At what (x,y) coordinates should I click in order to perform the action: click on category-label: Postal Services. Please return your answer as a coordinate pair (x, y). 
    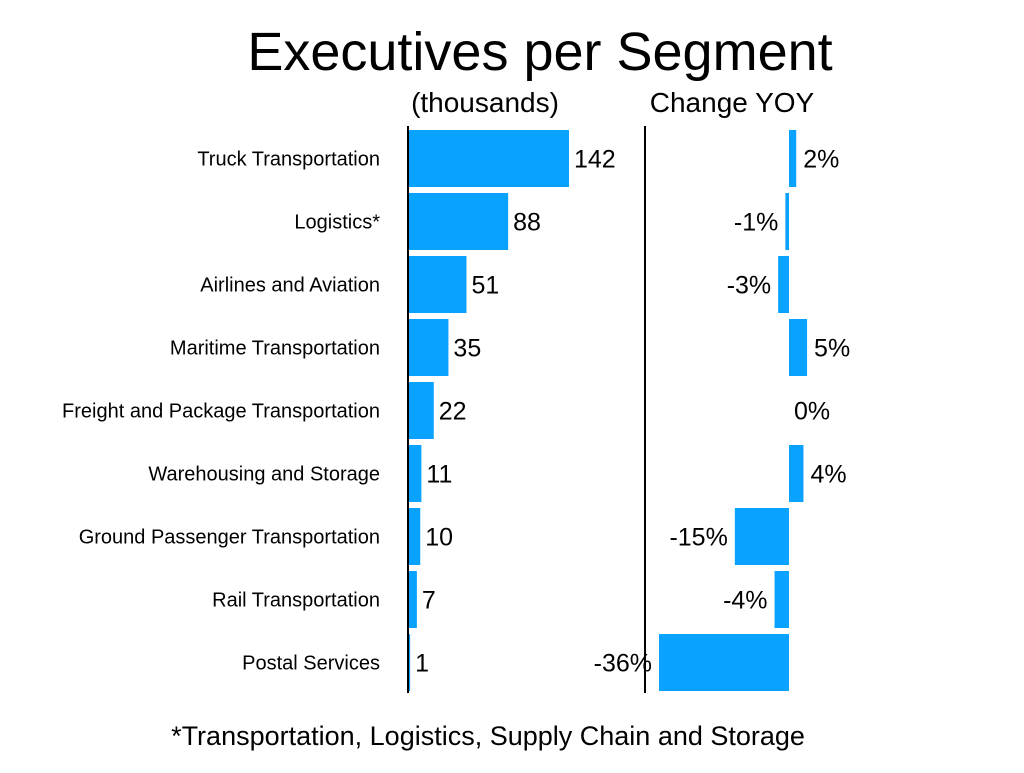
    Looking at the image, I should click on (311, 664).